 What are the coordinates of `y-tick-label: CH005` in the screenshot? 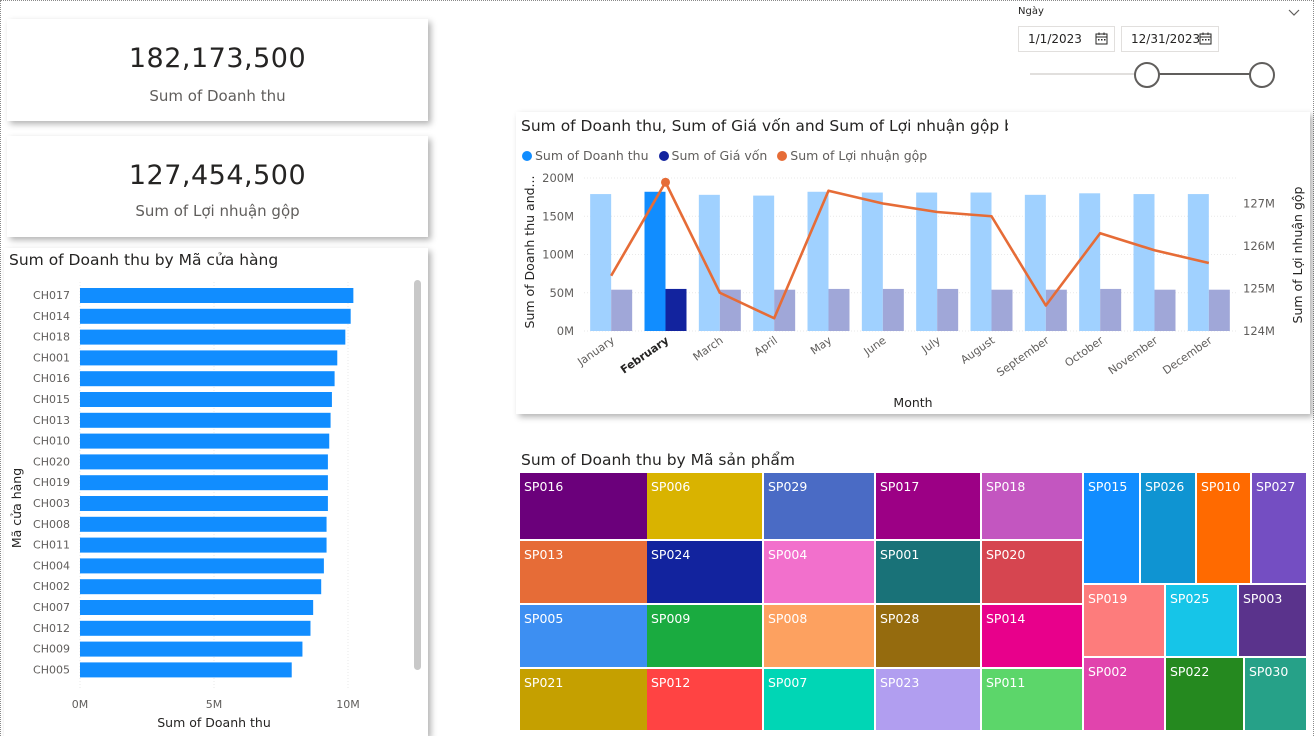 It's located at (51, 669).